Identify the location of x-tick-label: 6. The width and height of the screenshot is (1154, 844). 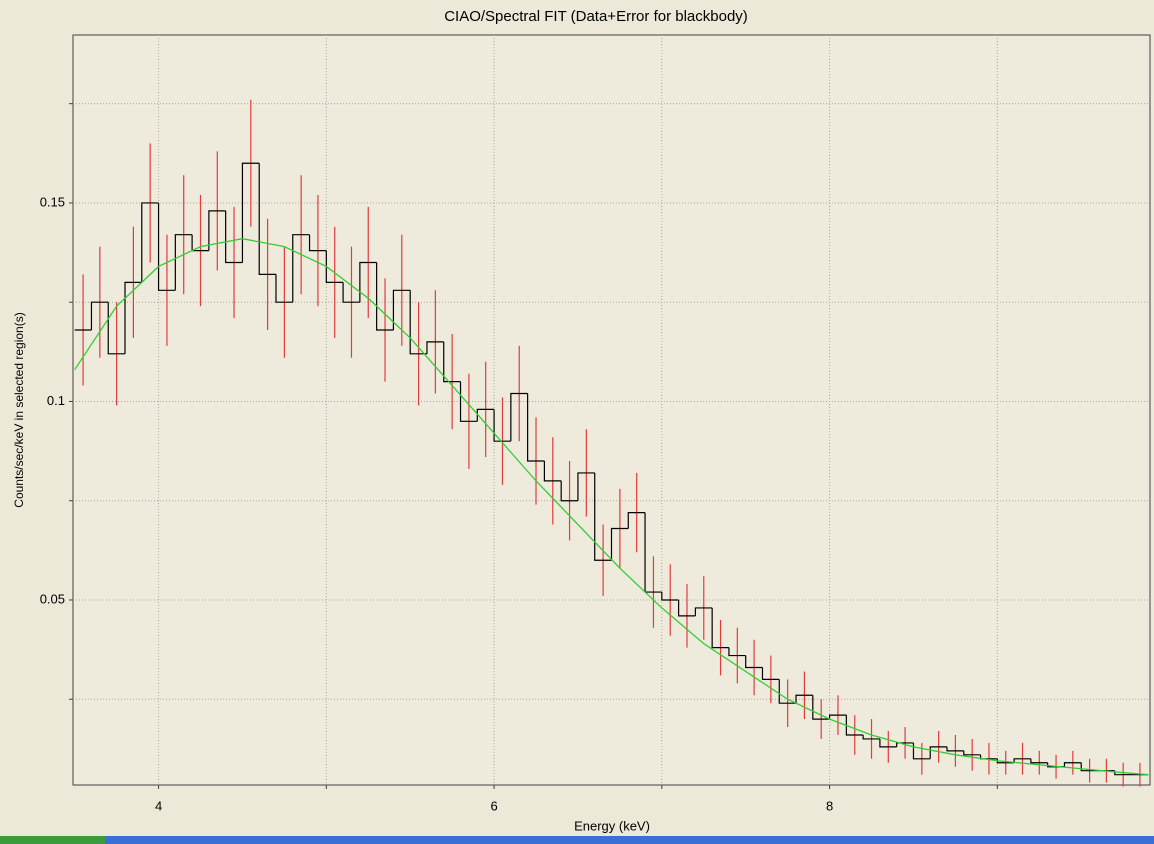
(493, 805).